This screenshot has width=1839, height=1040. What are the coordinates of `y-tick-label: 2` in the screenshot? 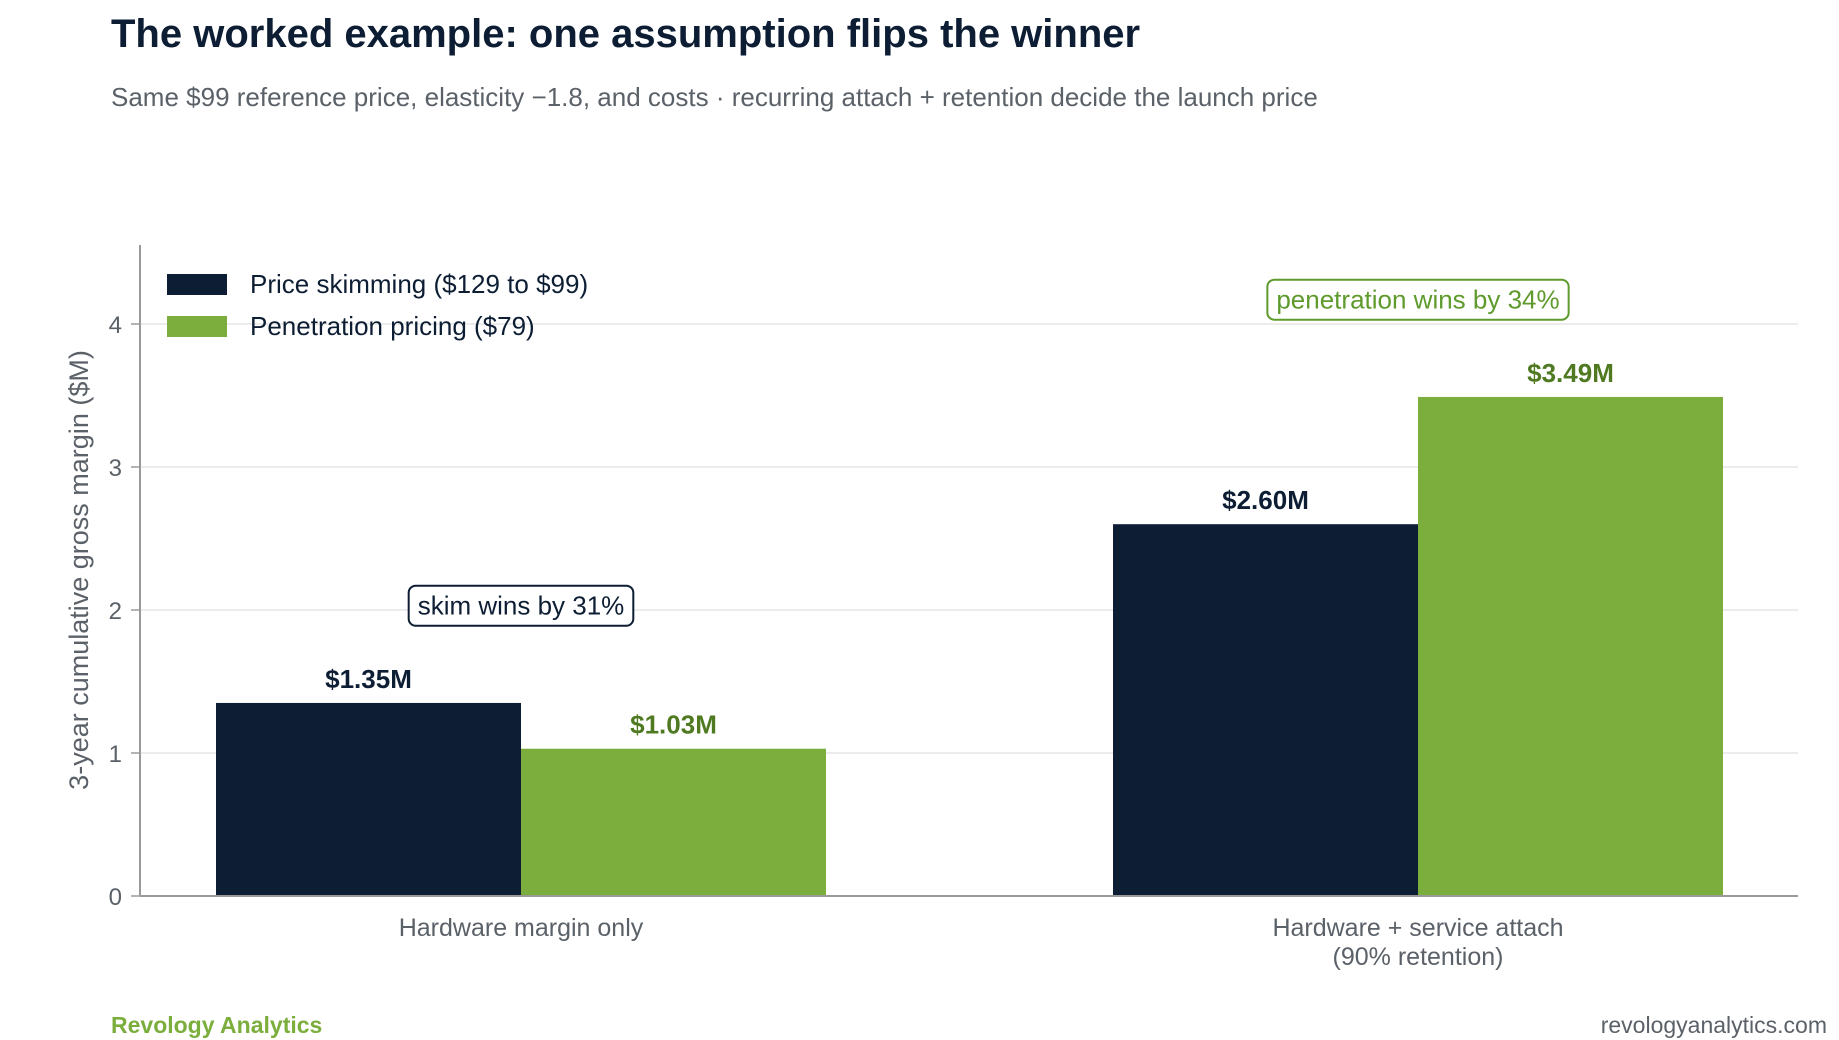 It's located at (115, 611).